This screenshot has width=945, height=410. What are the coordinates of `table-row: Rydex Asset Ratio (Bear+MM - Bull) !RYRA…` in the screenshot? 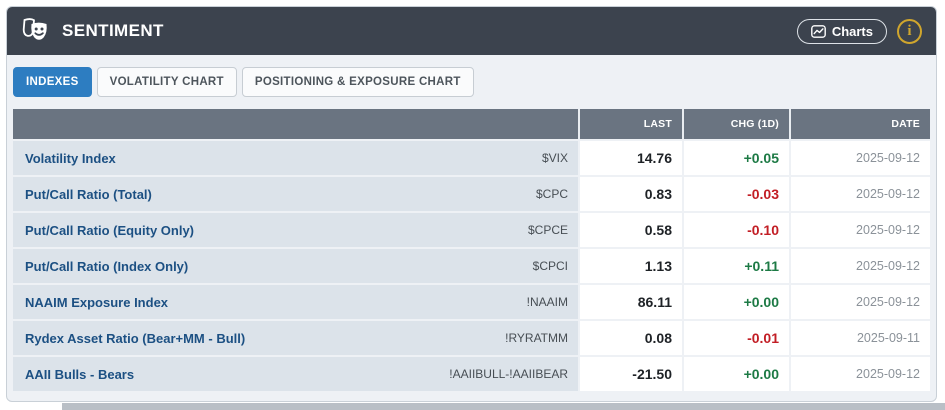 It's located at (471, 338).